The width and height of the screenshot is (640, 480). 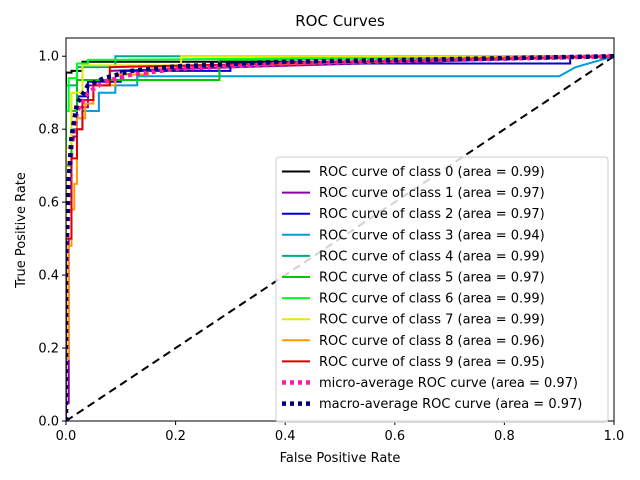 I want to click on legend-label-11: macro-average ROC curve (area = 0.97), so click(x=450, y=404).